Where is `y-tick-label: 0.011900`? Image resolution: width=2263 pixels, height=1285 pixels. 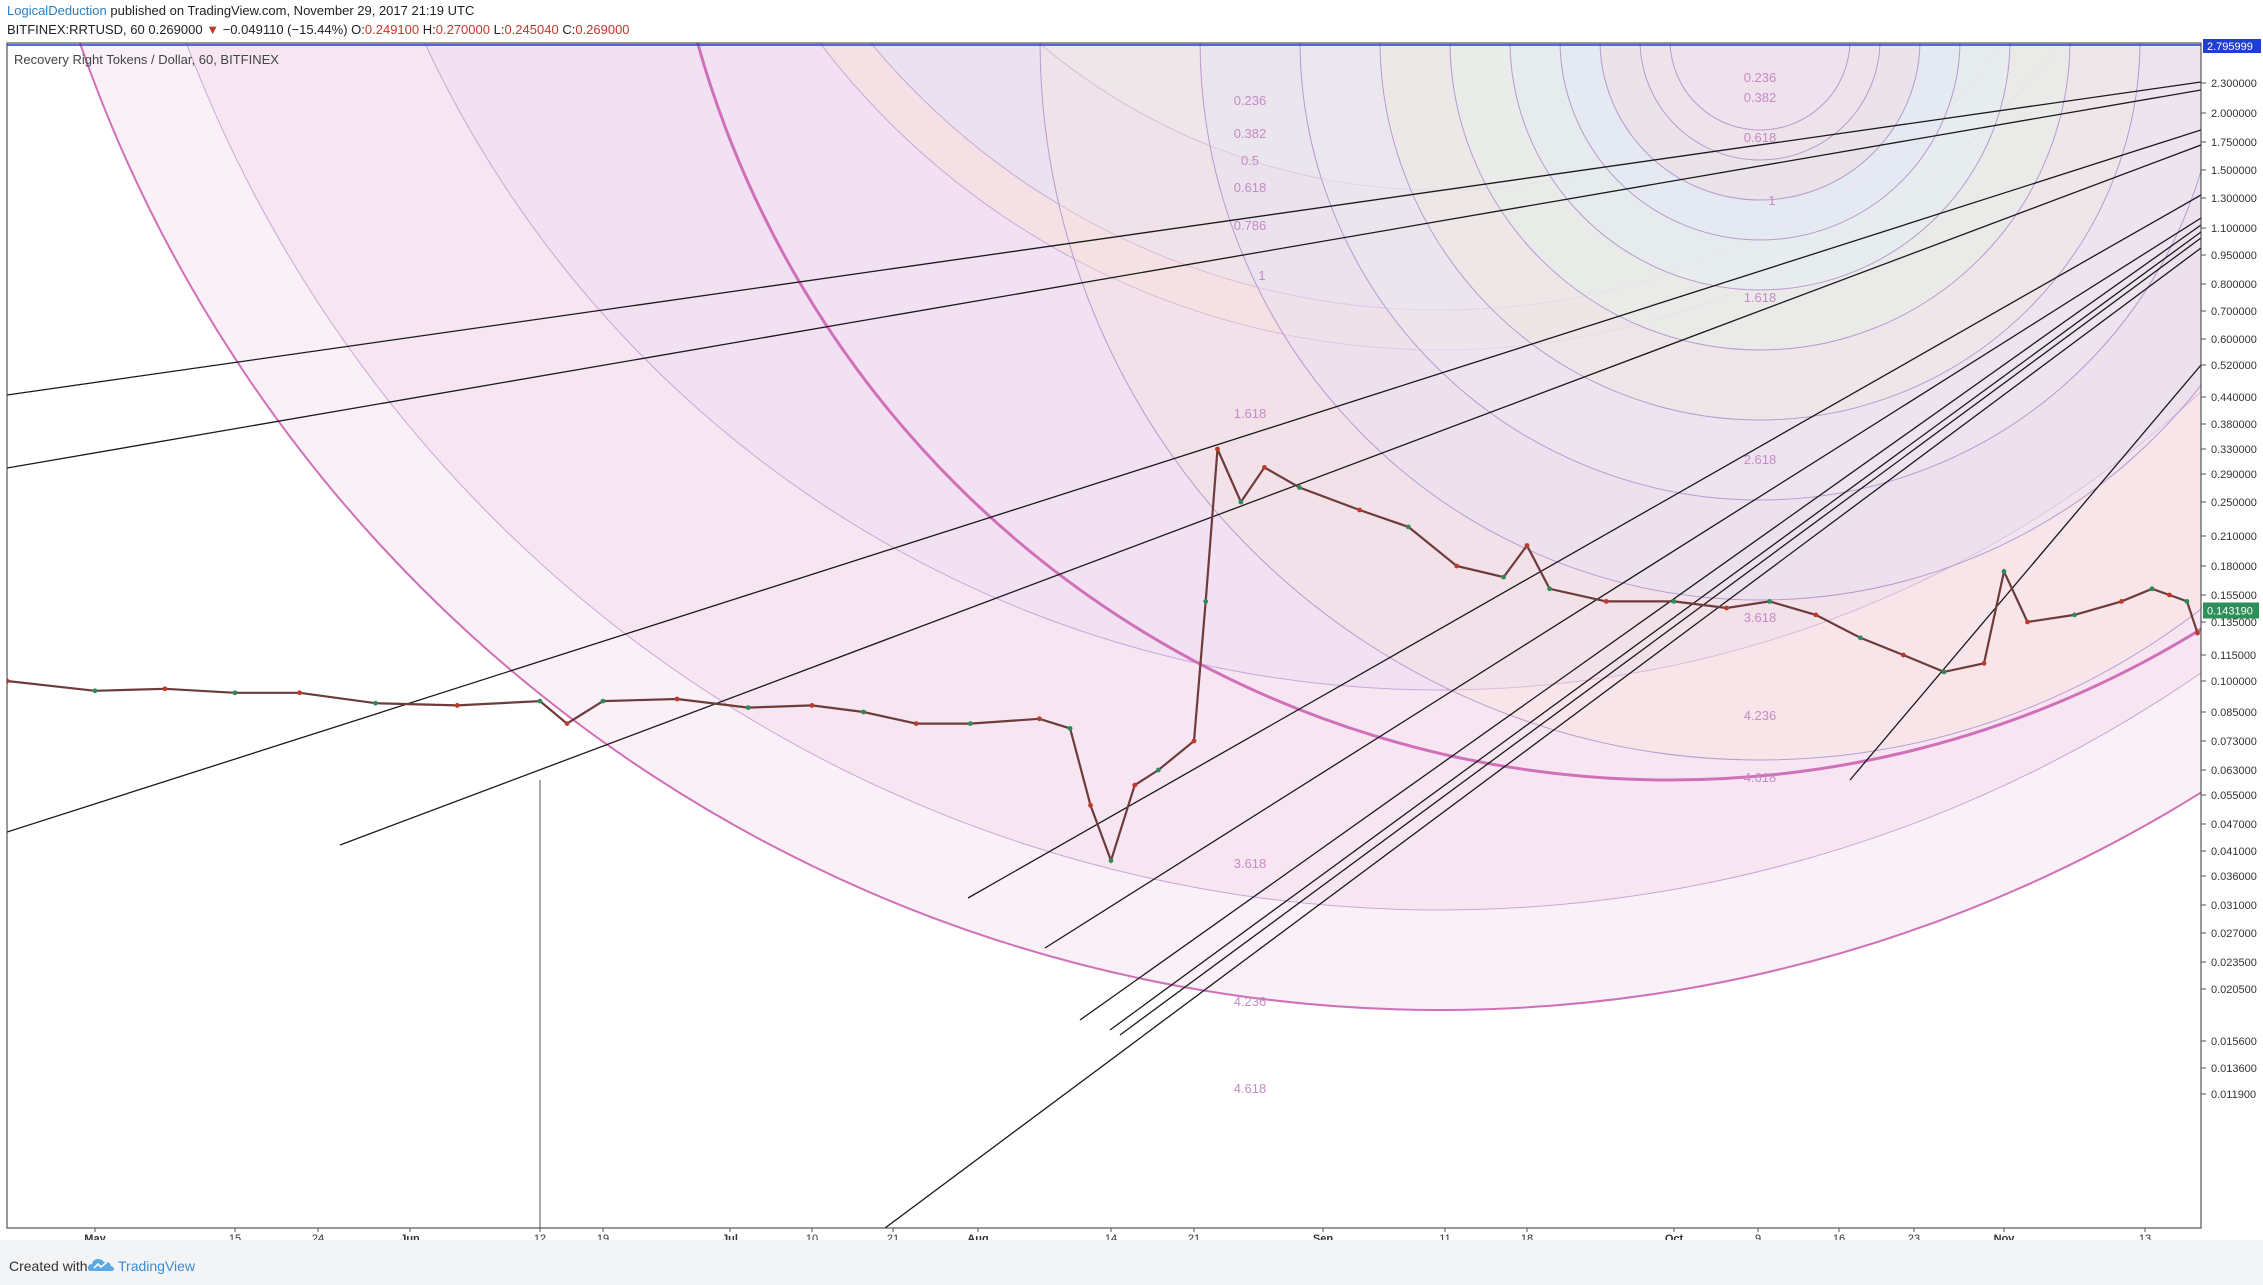 y-tick-label: 0.011900 is located at coordinates (2233, 1095).